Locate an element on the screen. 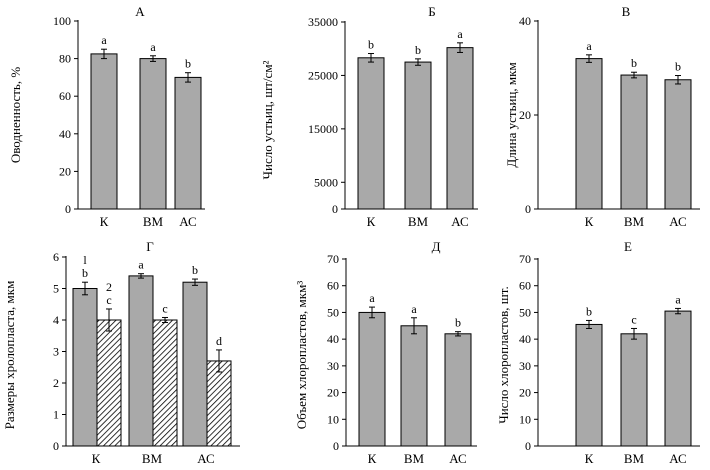  panel-c: 0 20 40 К ВМ АС a b b В Длина устьиц, мкм is located at coordinates (602, 116).